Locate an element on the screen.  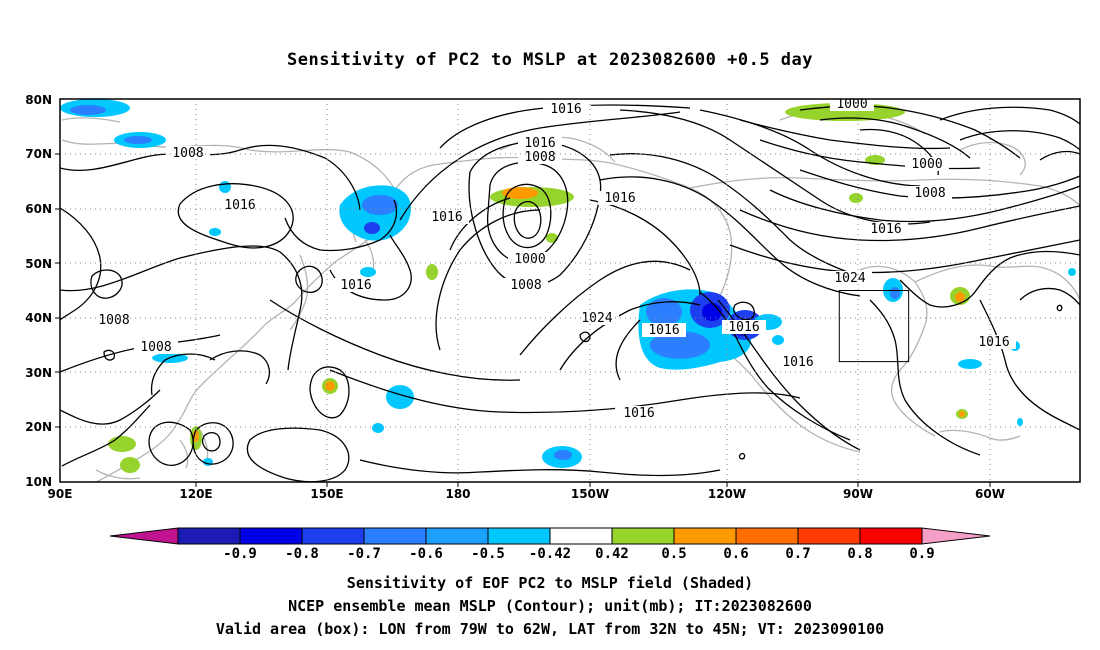
colorbar-label: 0.9 is located at coordinates (921, 554).